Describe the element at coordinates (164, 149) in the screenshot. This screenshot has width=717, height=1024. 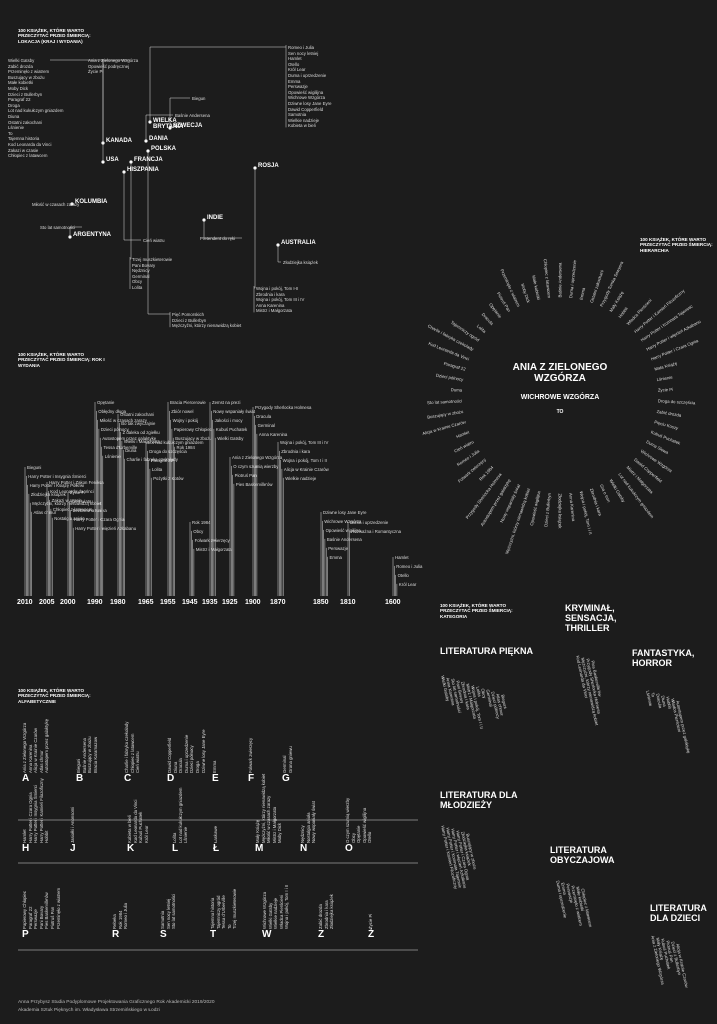
I see `country-label: POLSKA` at that location.